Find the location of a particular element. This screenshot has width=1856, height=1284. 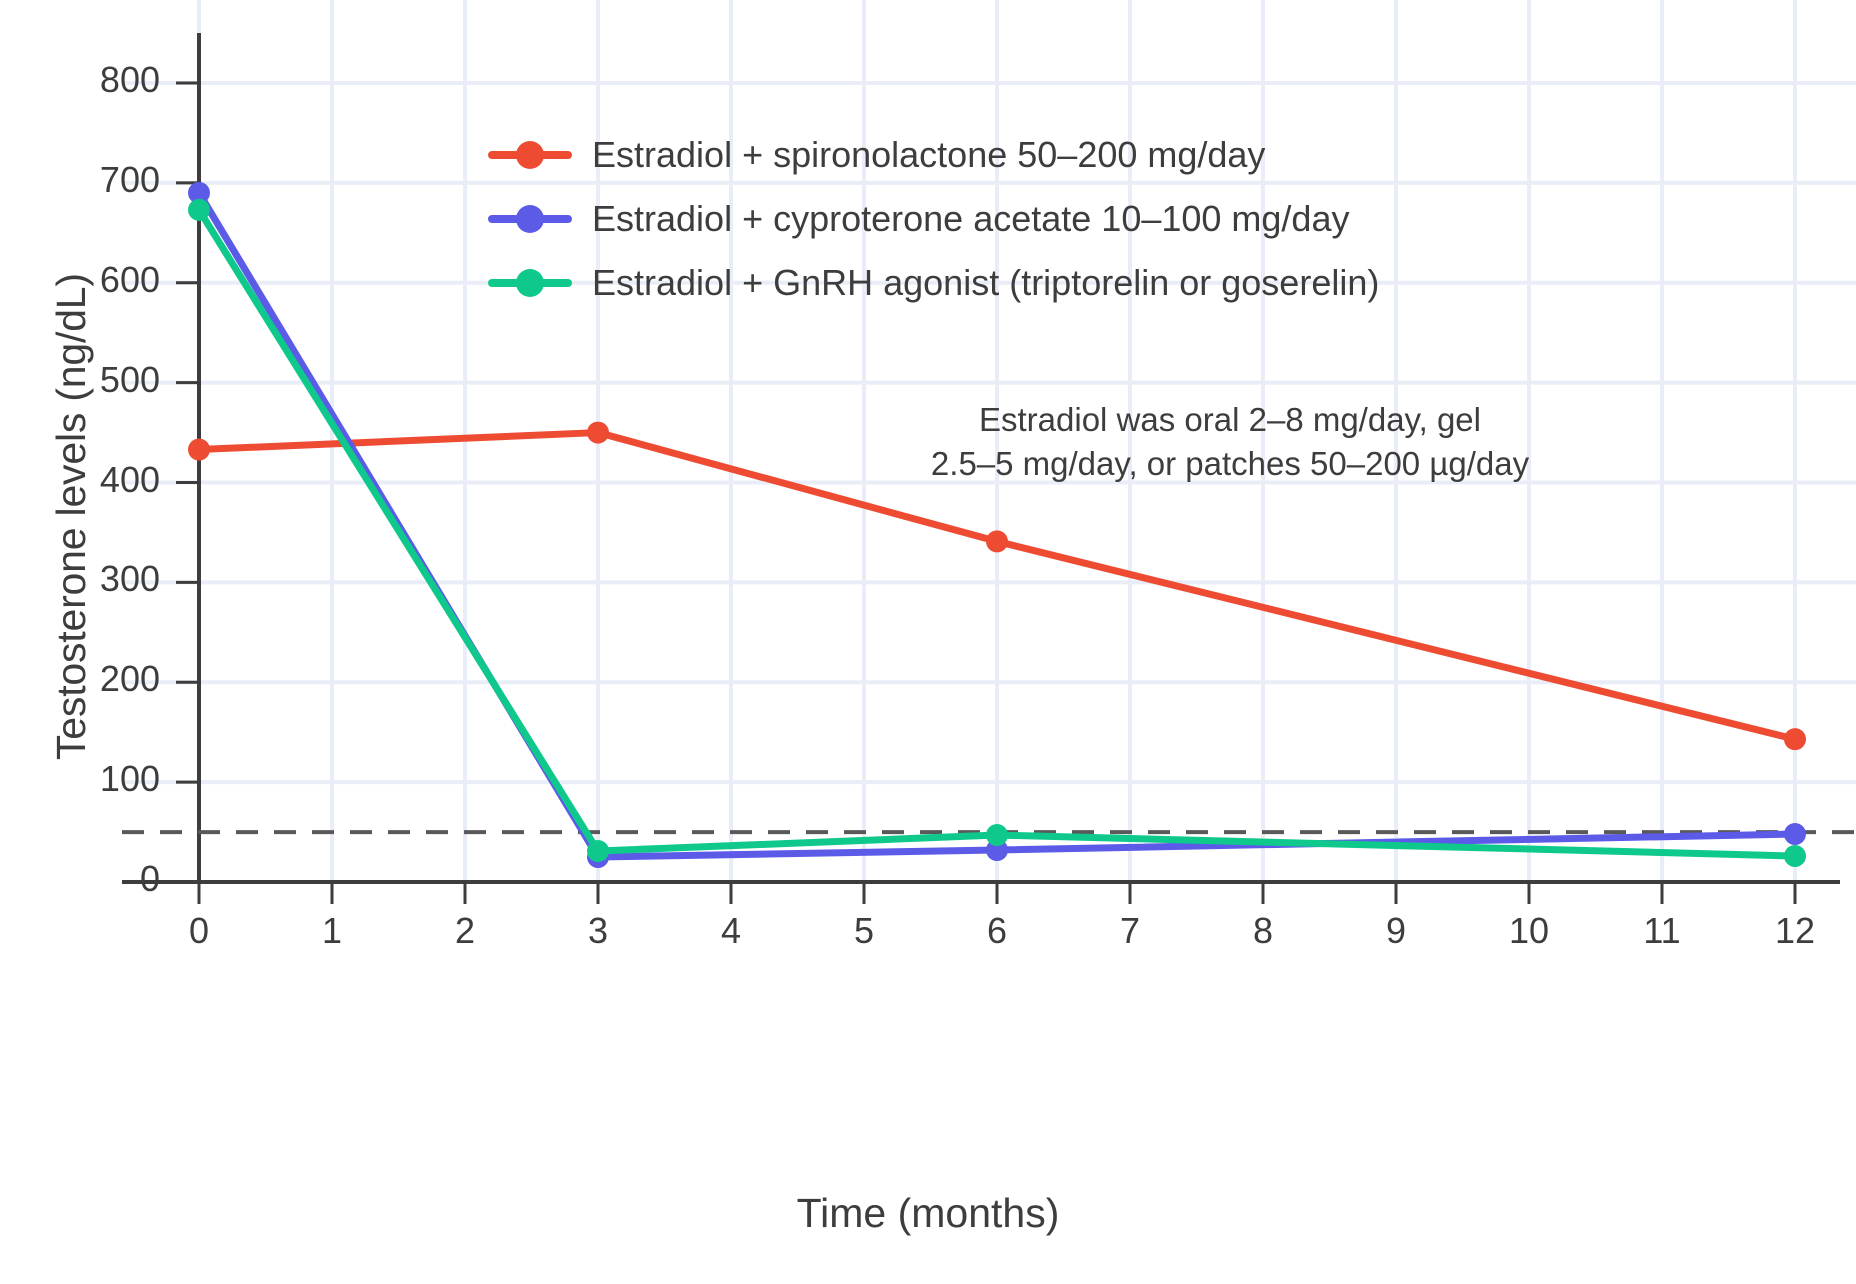

y-tick-label: 500 is located at coordinates (129, 379).